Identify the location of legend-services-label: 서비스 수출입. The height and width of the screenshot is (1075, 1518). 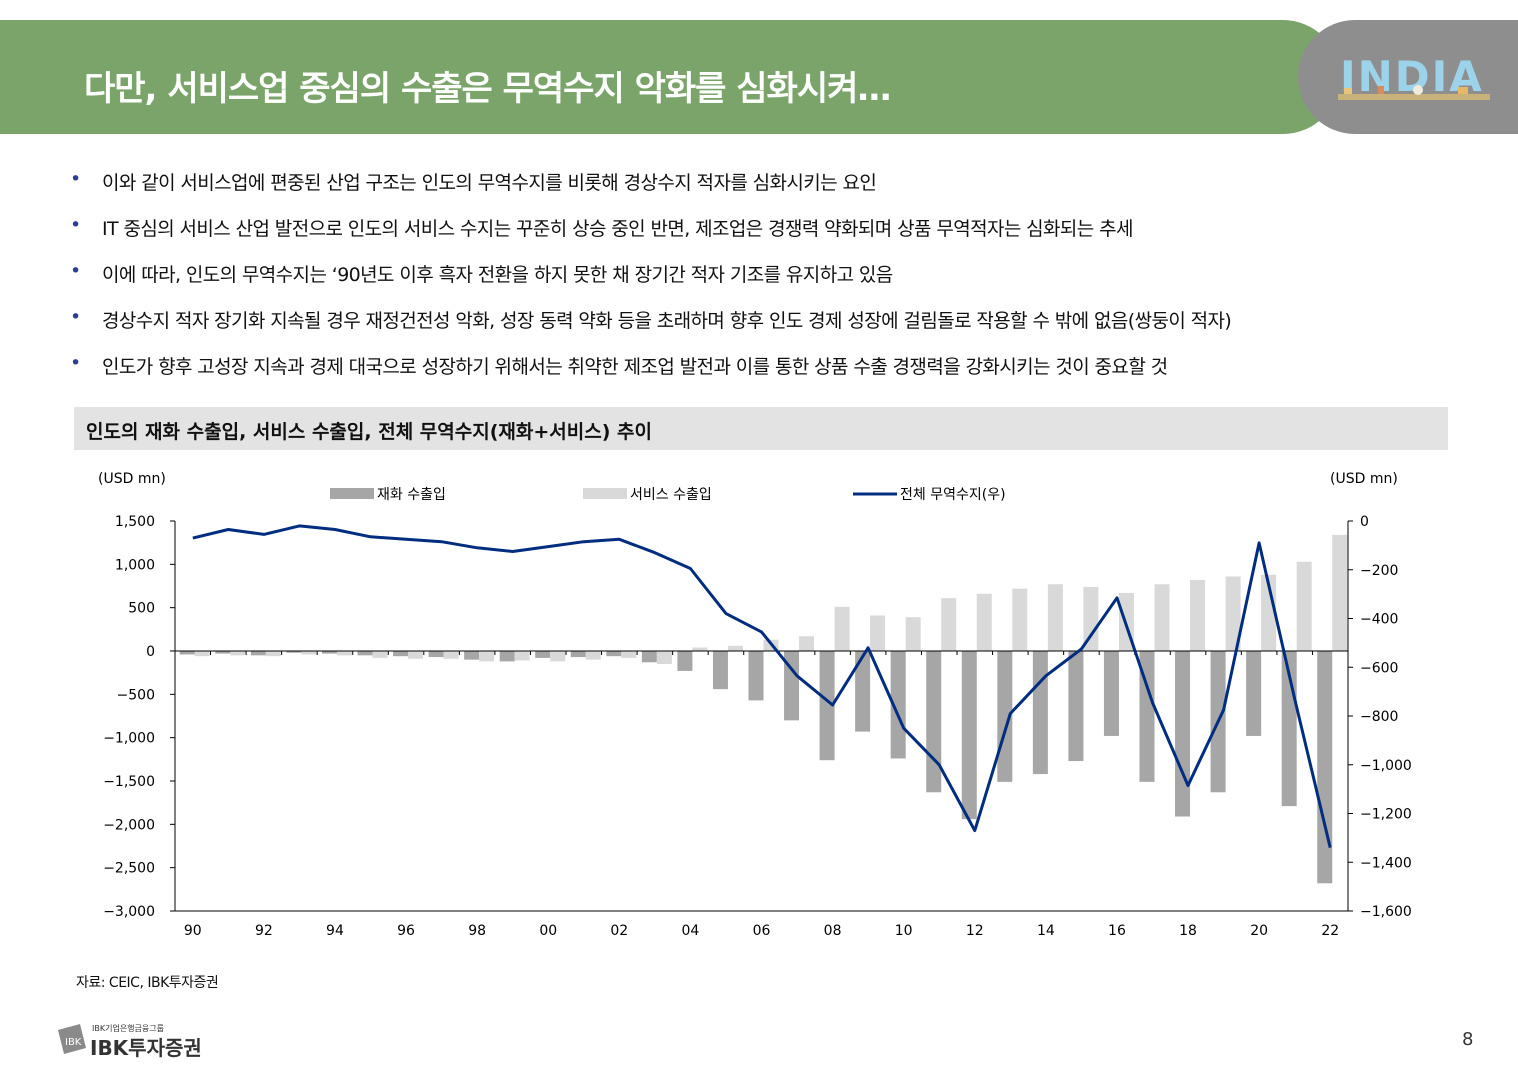
(671, 495).